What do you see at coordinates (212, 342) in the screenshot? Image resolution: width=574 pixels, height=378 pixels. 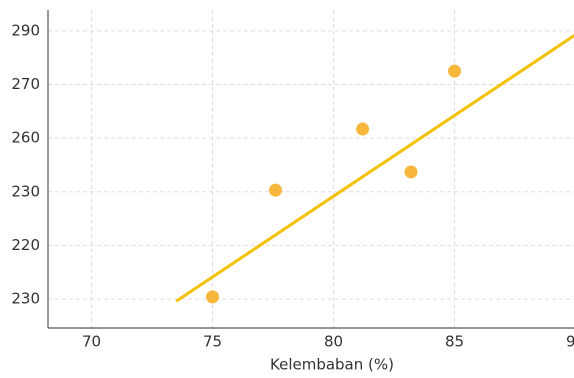 I see `x-tick-label: 75` at bounding box center [212, 342].